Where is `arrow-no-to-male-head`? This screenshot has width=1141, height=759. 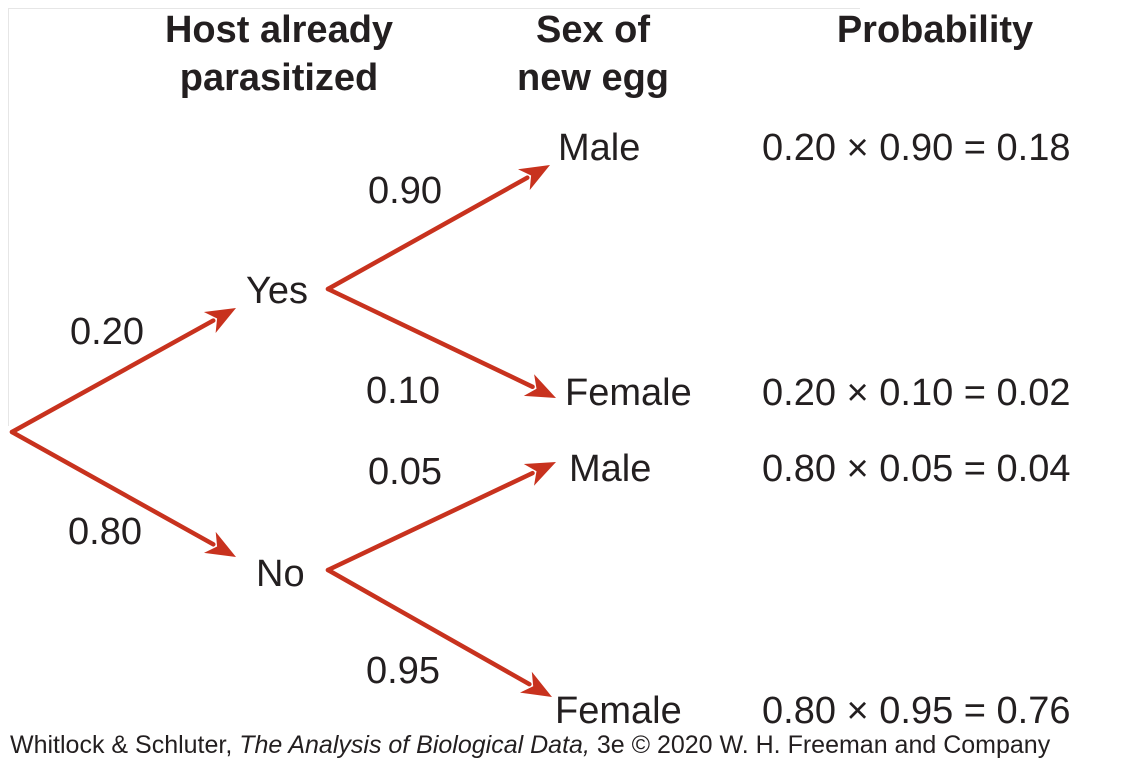
arrow-no-to-male-head is located at coordinates (539, 474).